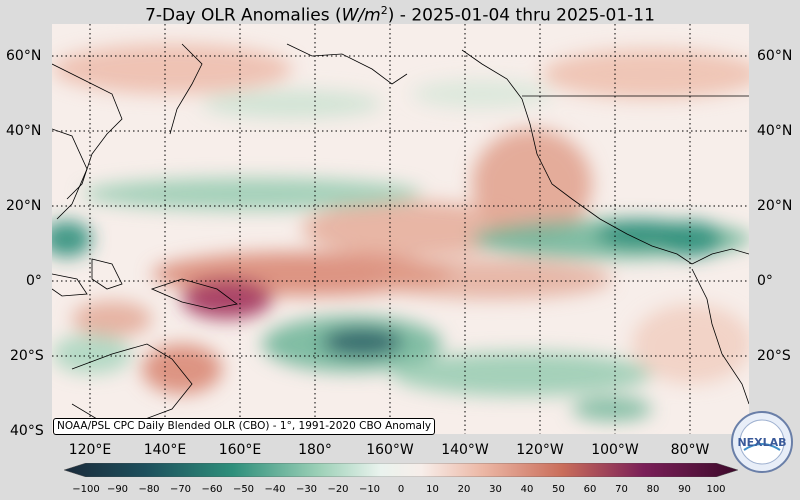 This screenshot has width=800, height=500. I want to click on colorbar-tick-label: 70, so click(621, 489).